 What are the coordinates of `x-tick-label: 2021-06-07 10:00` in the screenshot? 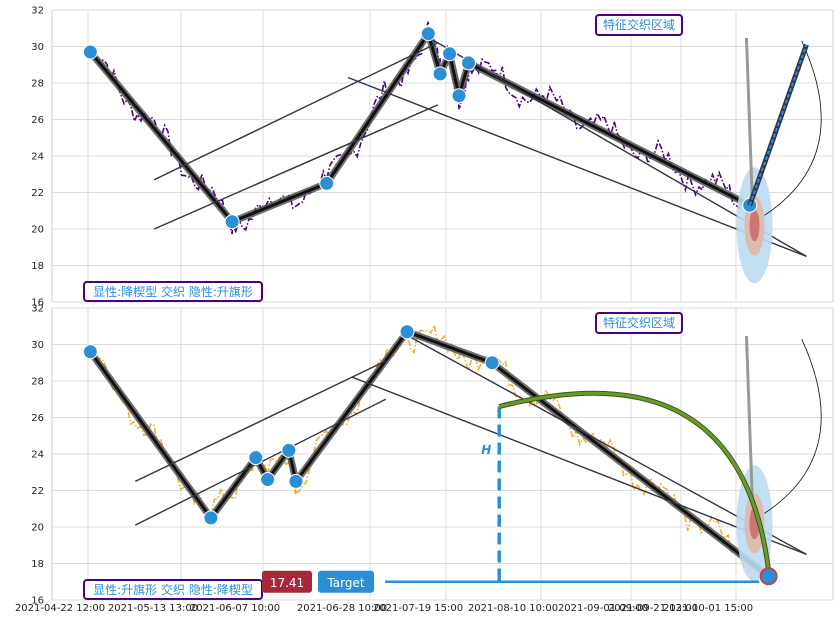 It's located at (235, 608).